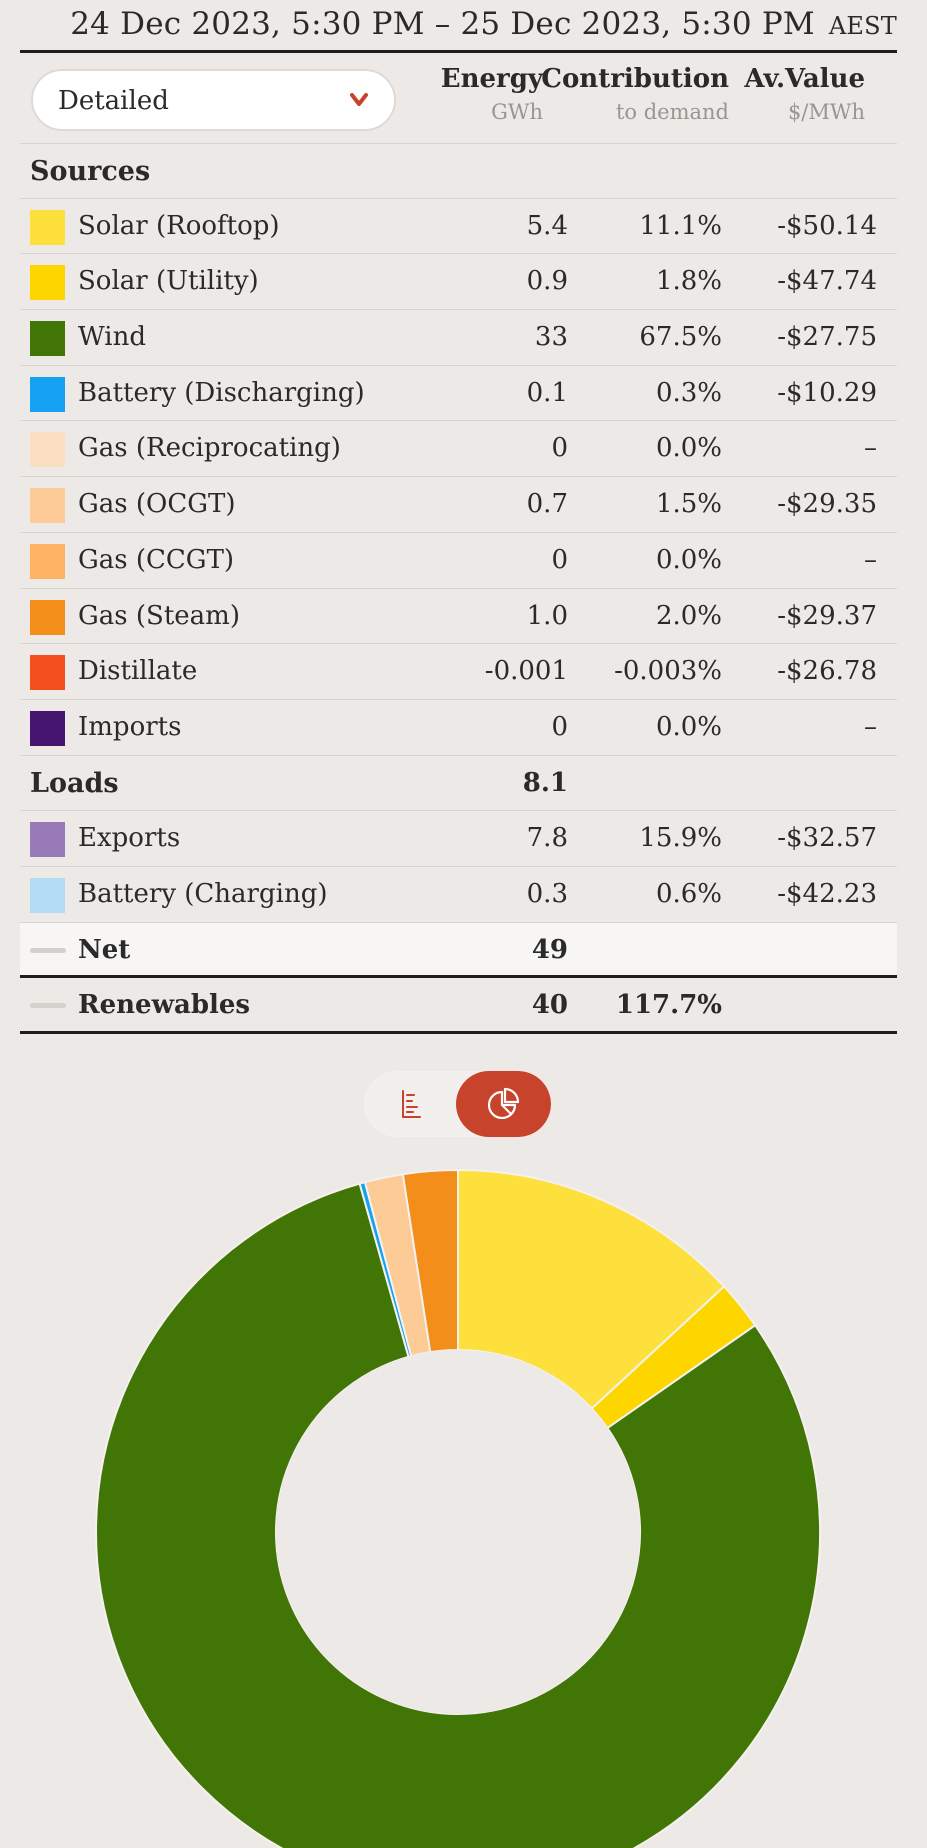 Image resolution: width=927 pixels, height=1848 pixels. Describe the element at coordinates (680, 337) in the screenshot. I see `row-contribution: 67.5%` at that location.